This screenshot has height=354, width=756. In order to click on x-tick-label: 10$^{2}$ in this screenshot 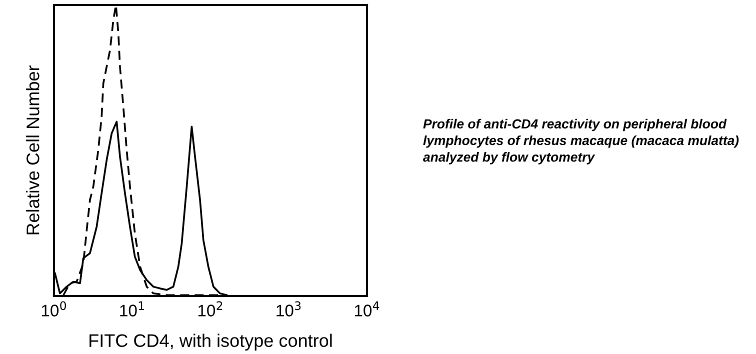, I will do `click(210, 308)`.